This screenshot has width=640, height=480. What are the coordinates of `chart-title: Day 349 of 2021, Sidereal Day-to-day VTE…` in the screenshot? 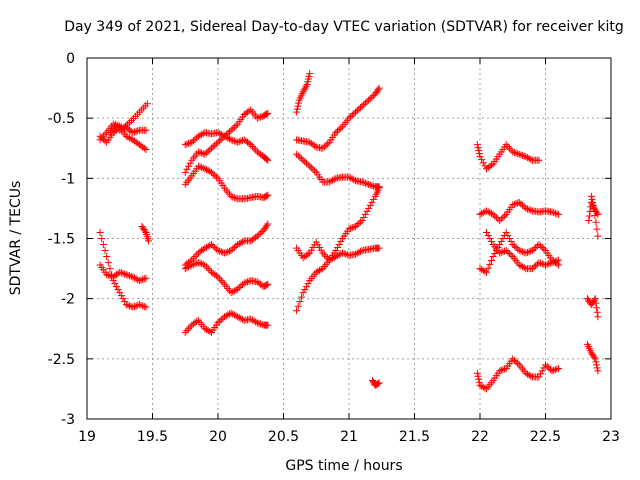 It's located at (344, 27).